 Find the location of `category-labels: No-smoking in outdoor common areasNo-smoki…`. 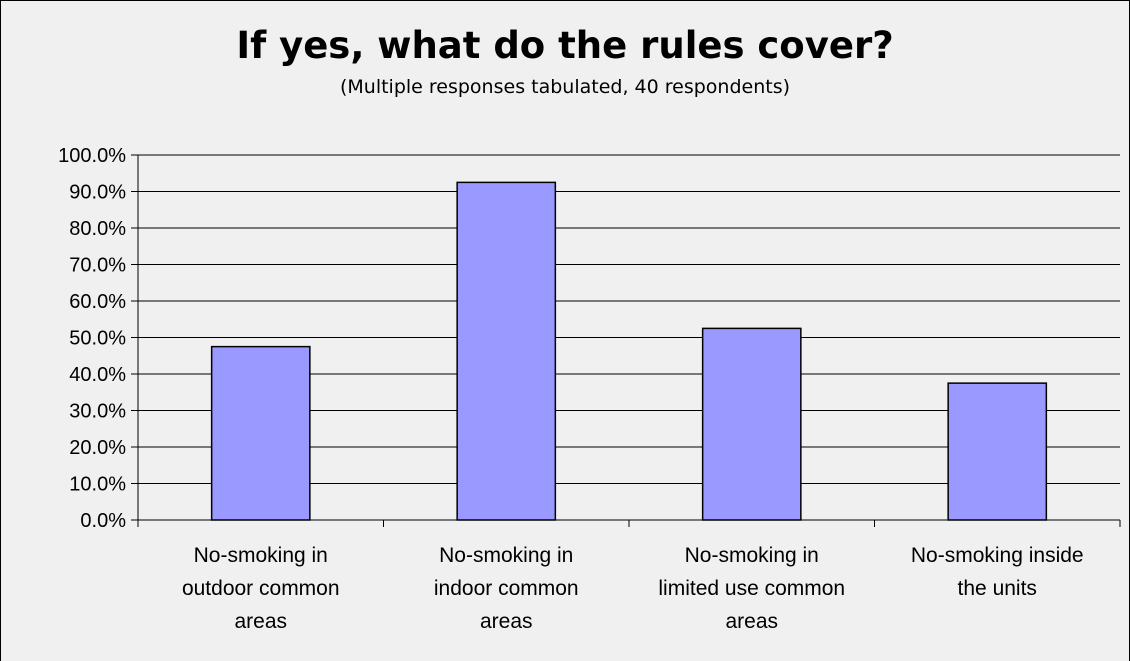

category-labels: No-smoking in outdoor common areasNo-smoki… is located at coordinates (633, 588).